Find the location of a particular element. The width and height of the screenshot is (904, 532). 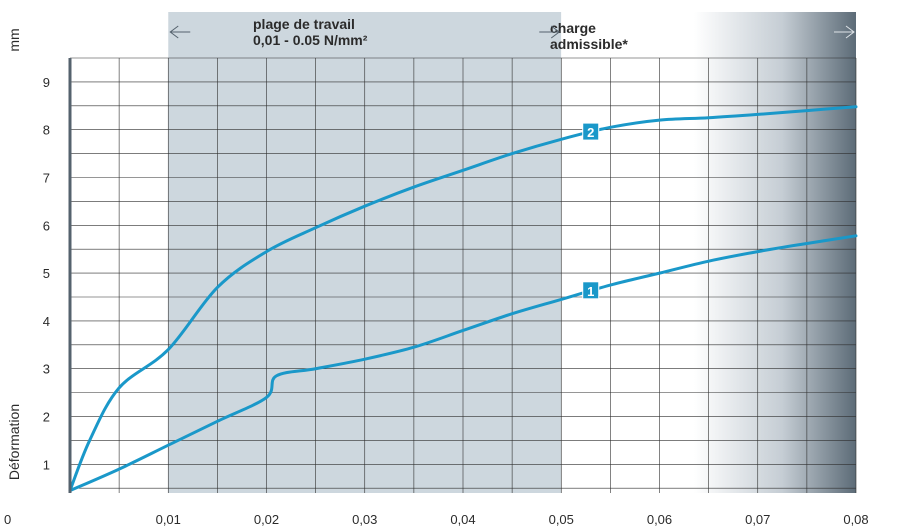

admissible-load-header: charge admissible* is located at coordinates (697, 36).